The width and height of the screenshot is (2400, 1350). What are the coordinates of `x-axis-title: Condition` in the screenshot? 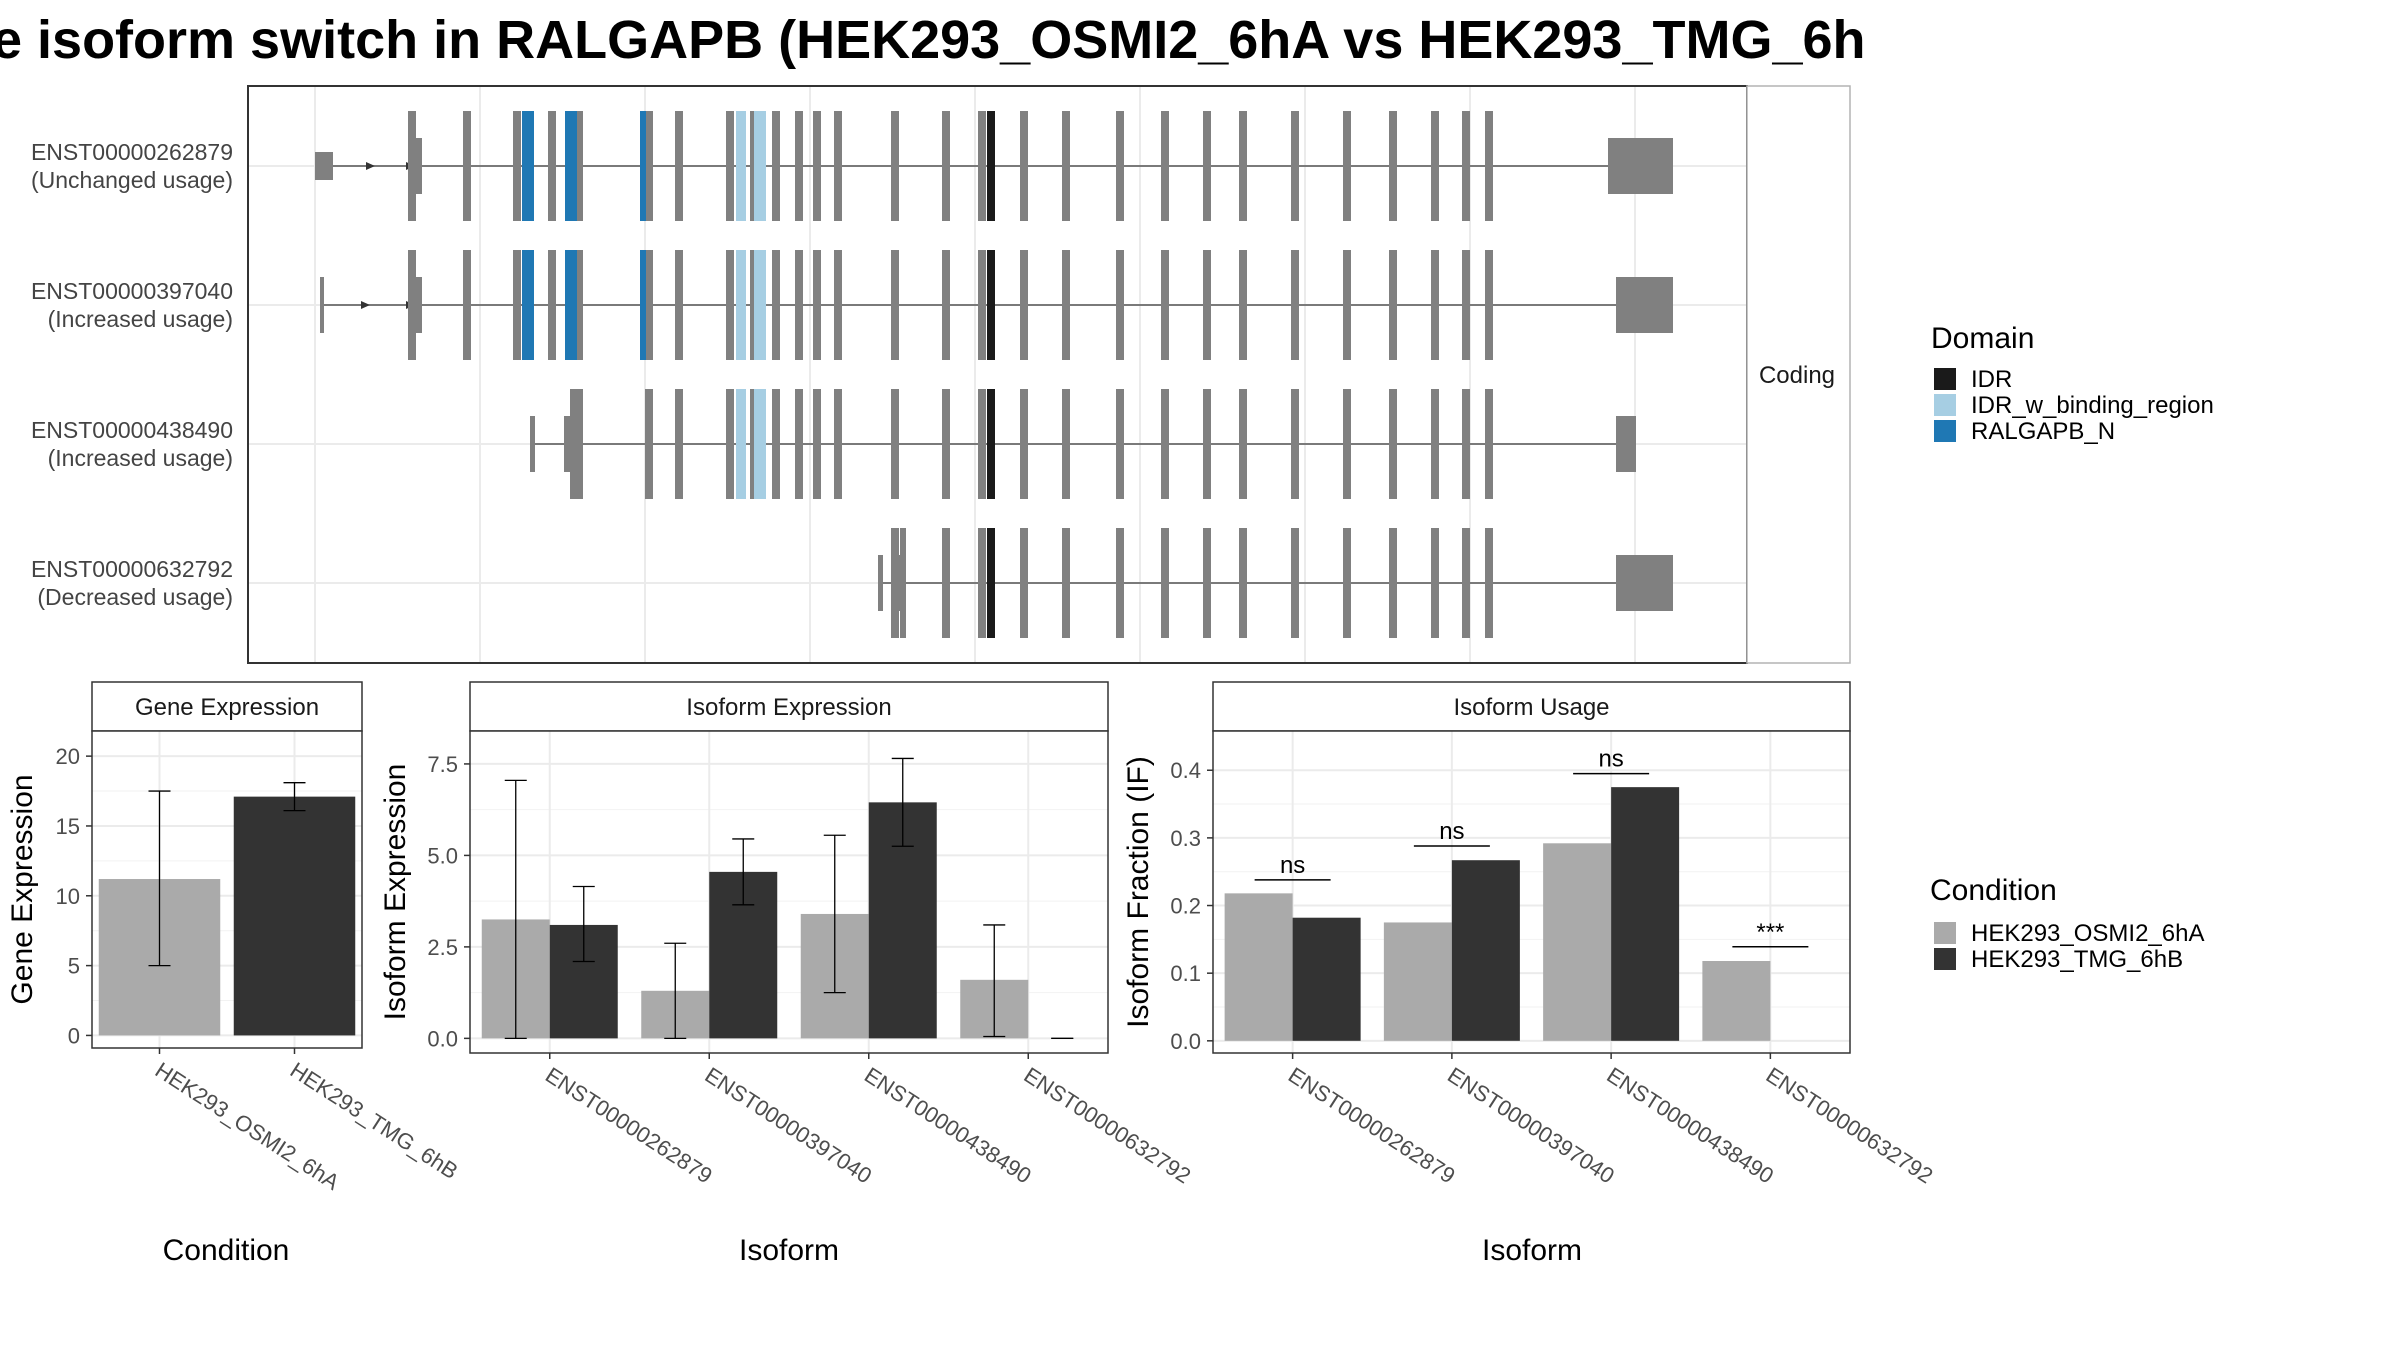 It's located at (226, 1250).